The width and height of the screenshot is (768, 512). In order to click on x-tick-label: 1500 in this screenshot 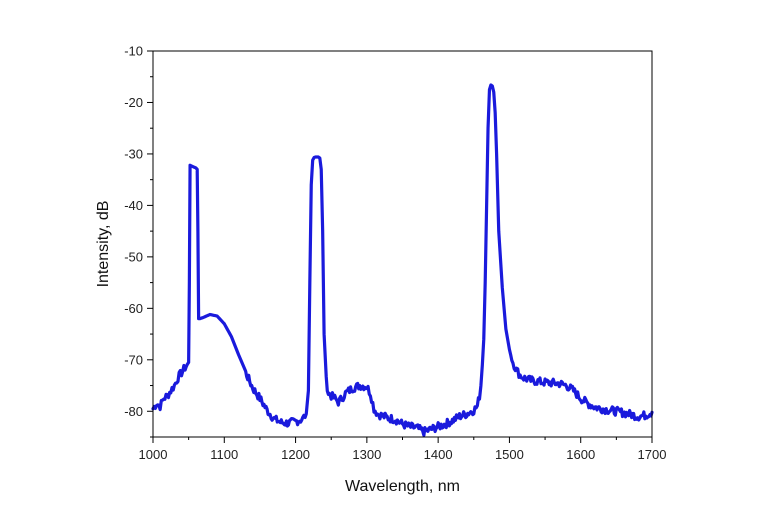, I will do `click(509, 454)`.